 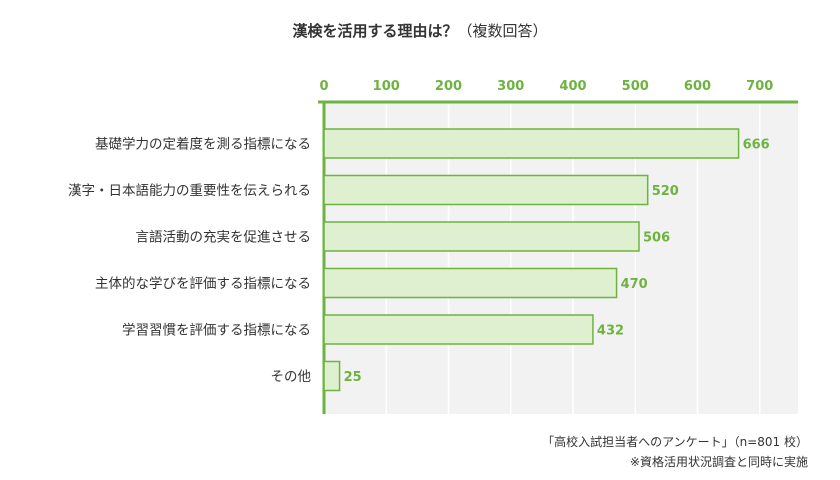 I want to click on category-label-5: その他, so click(x=291, y=377).